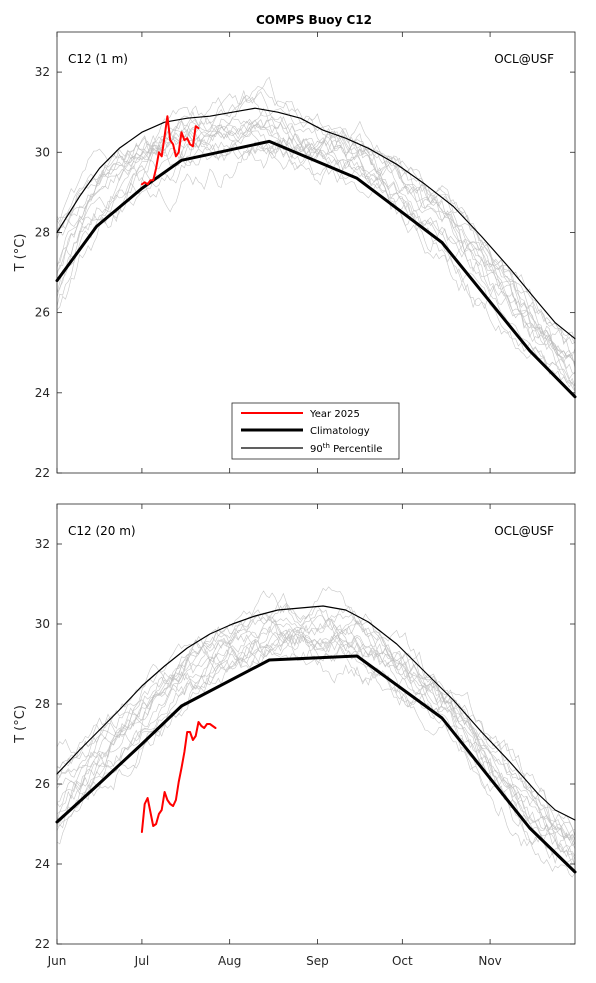  I want to click on panel-label: C12 (20 m), so click(102, 531).